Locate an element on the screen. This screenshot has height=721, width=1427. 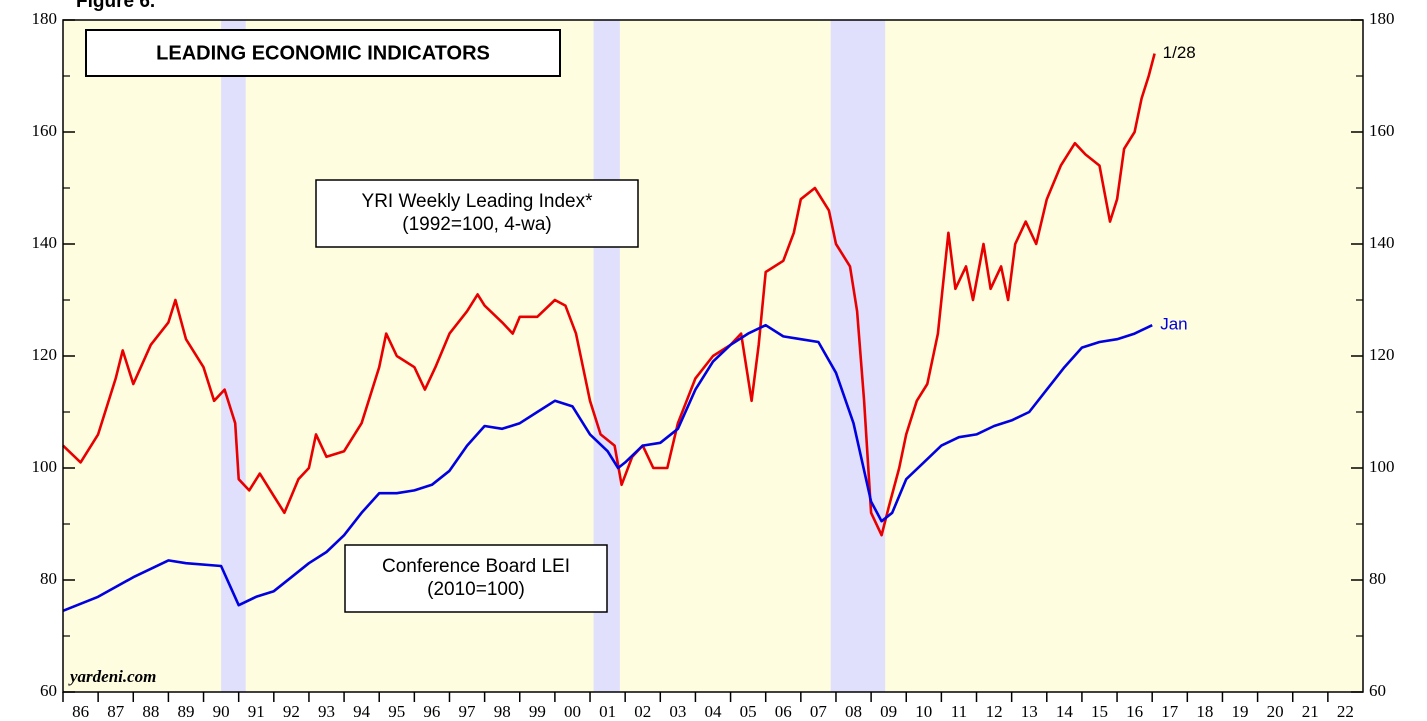
end-label: 1/28 is located at coordinates (1179, 52).